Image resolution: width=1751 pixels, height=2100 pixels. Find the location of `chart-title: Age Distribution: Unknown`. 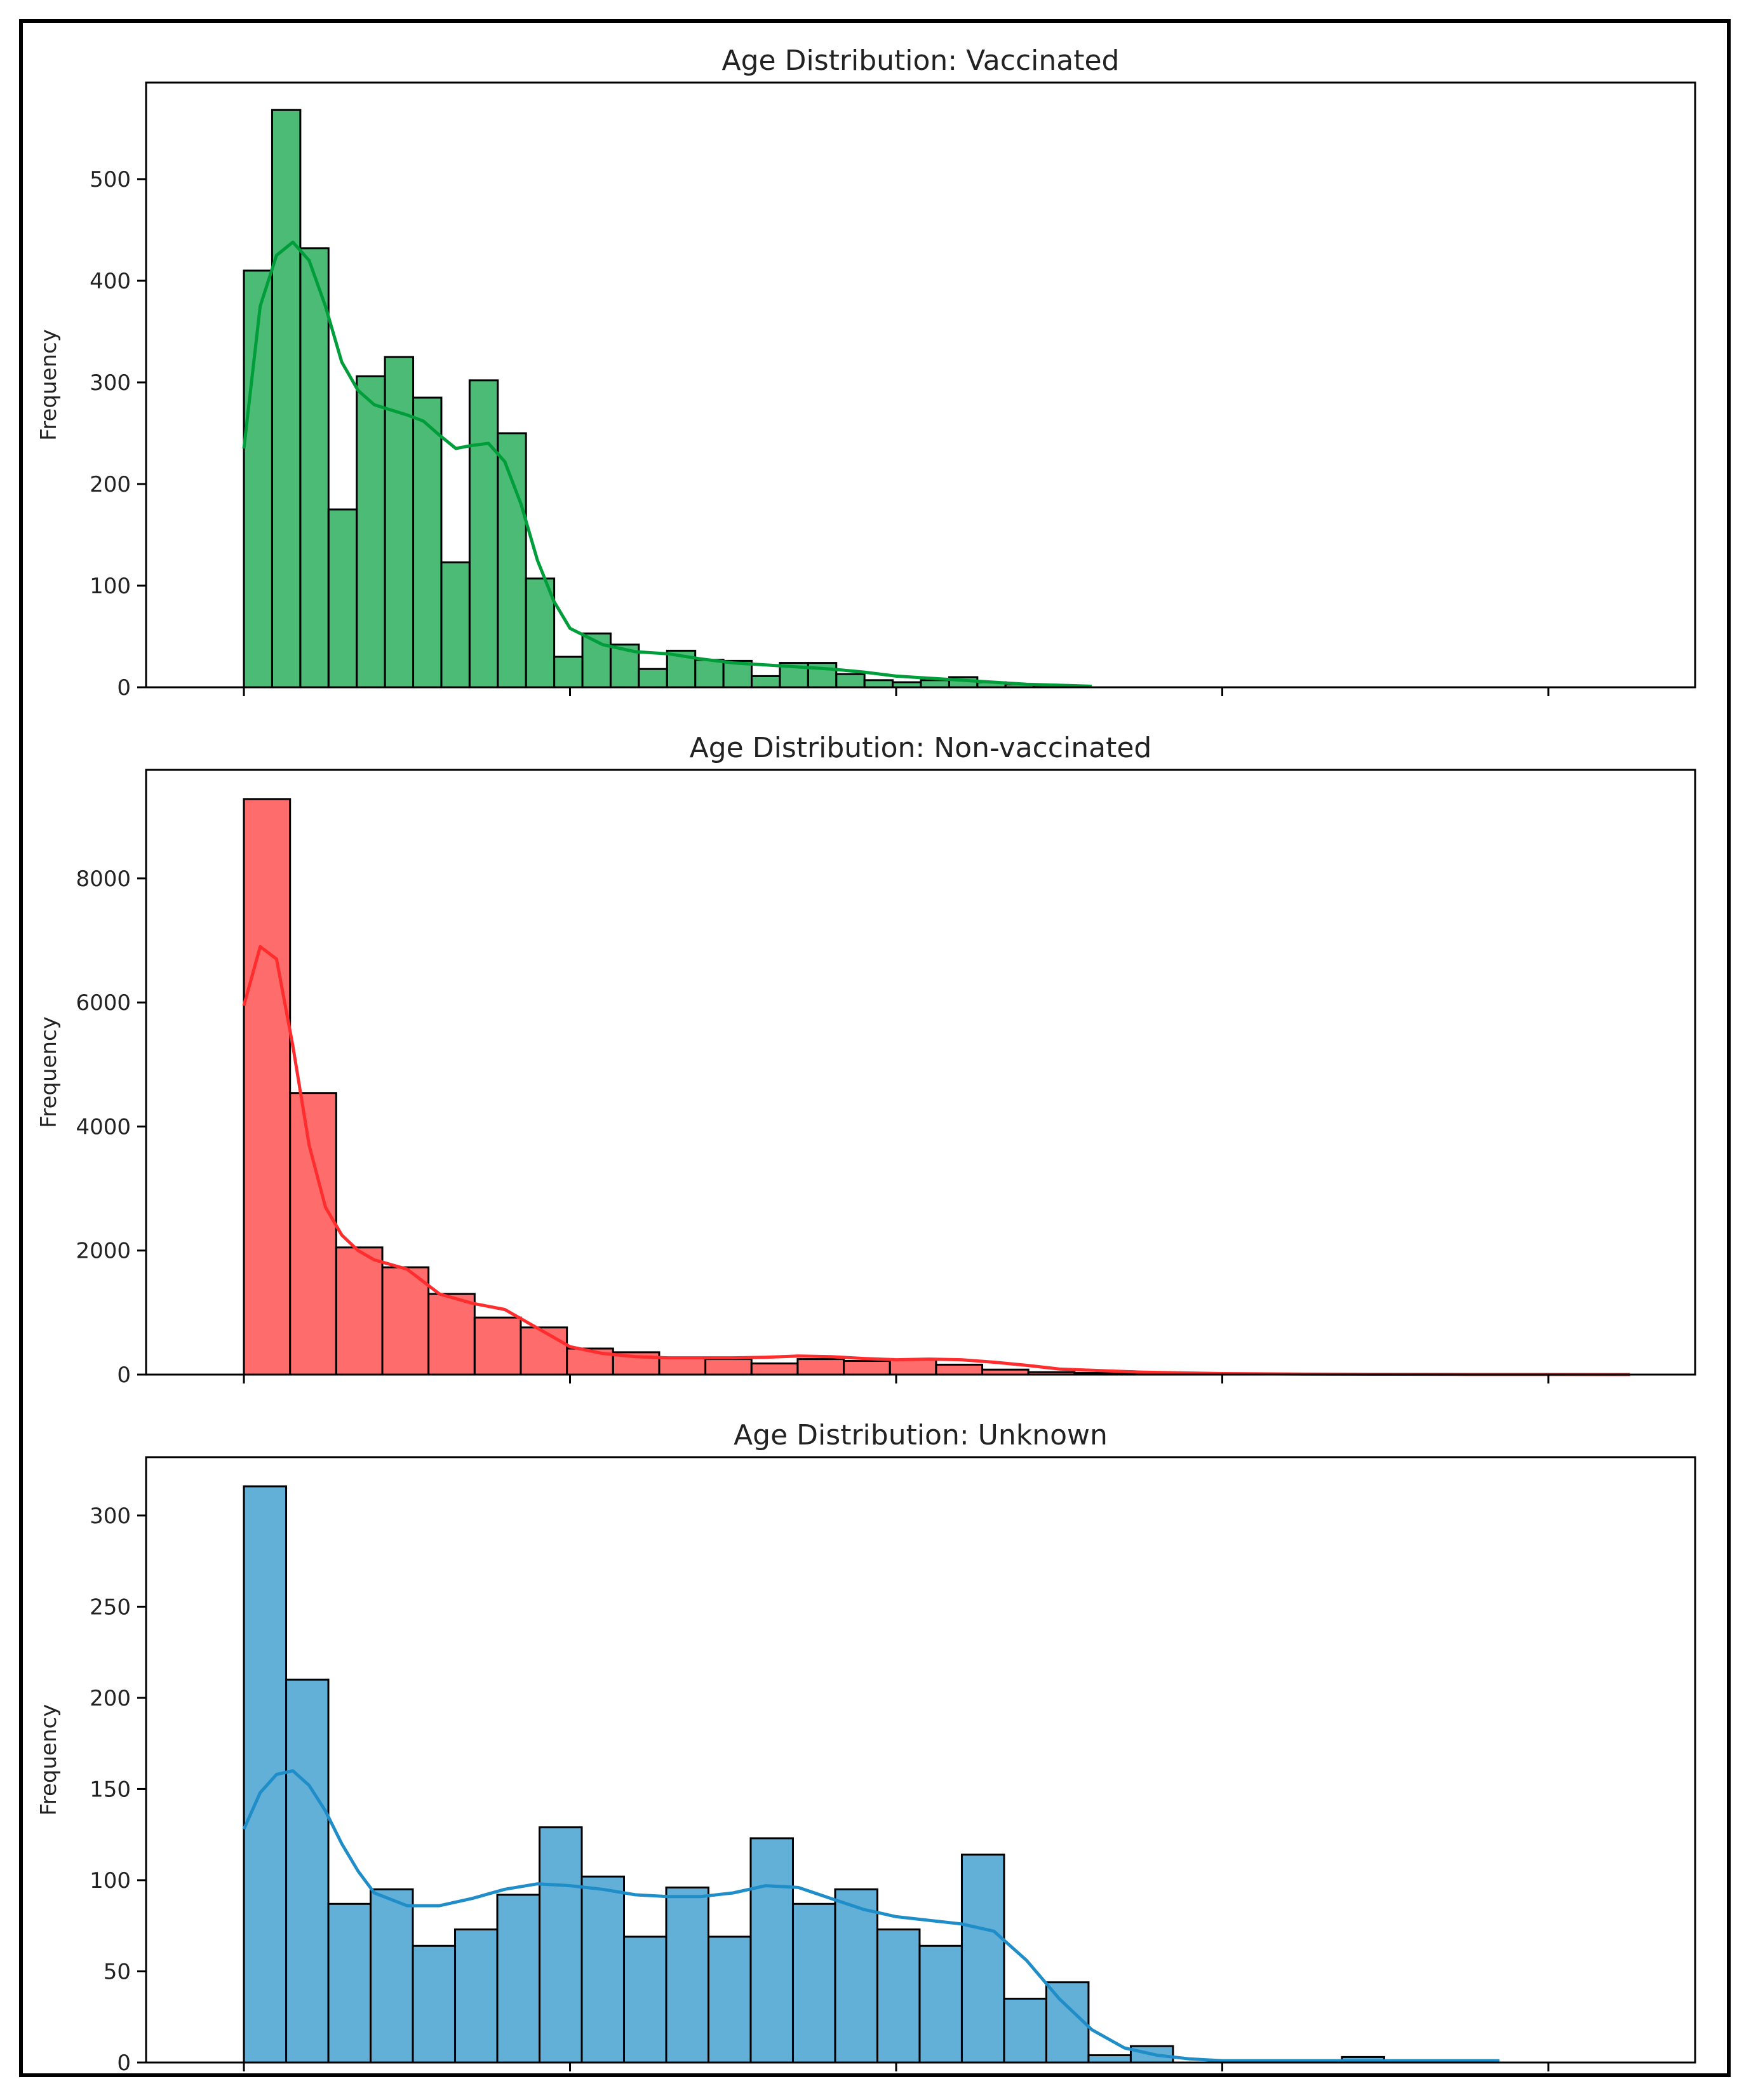

chart-title: Age Distribution: Unknown is located at coordinates (921, 1435).